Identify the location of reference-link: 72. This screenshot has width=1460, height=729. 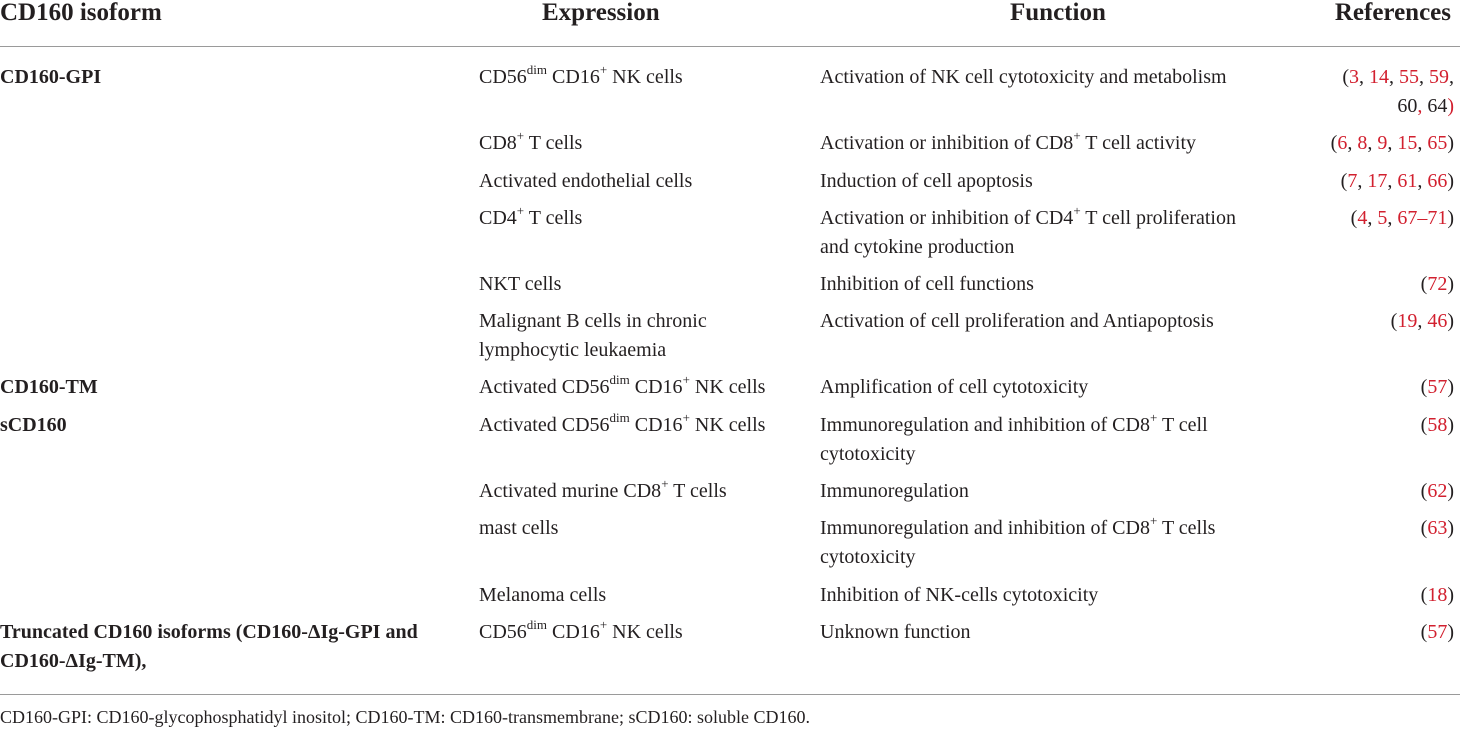
(1437, 284).